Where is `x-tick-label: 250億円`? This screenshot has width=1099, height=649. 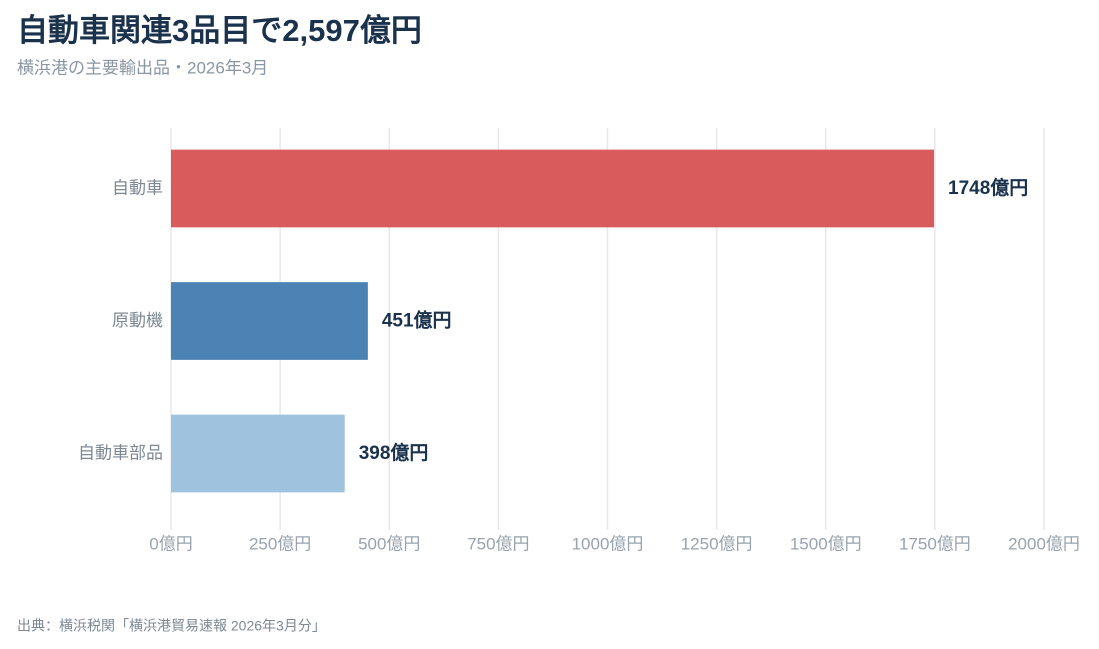 x-tick-label: 250億円 is located at coordinates (280, 543).